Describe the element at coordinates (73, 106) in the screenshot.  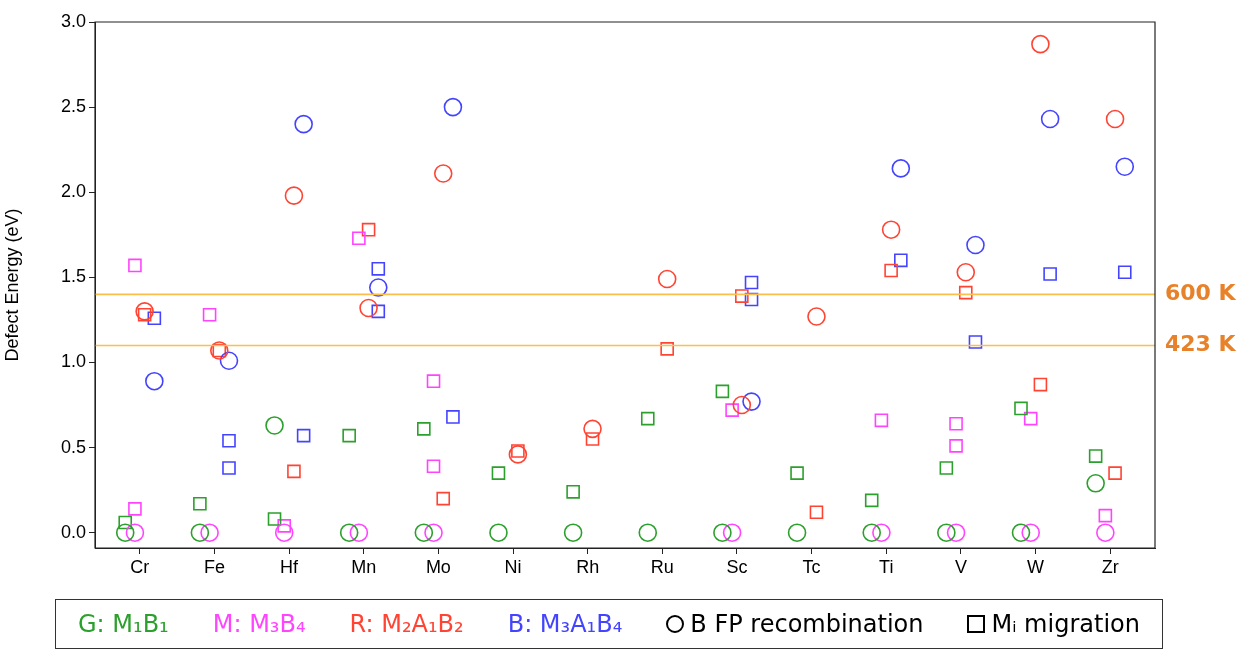
I see `y-tick-label: 2.5` at that location.